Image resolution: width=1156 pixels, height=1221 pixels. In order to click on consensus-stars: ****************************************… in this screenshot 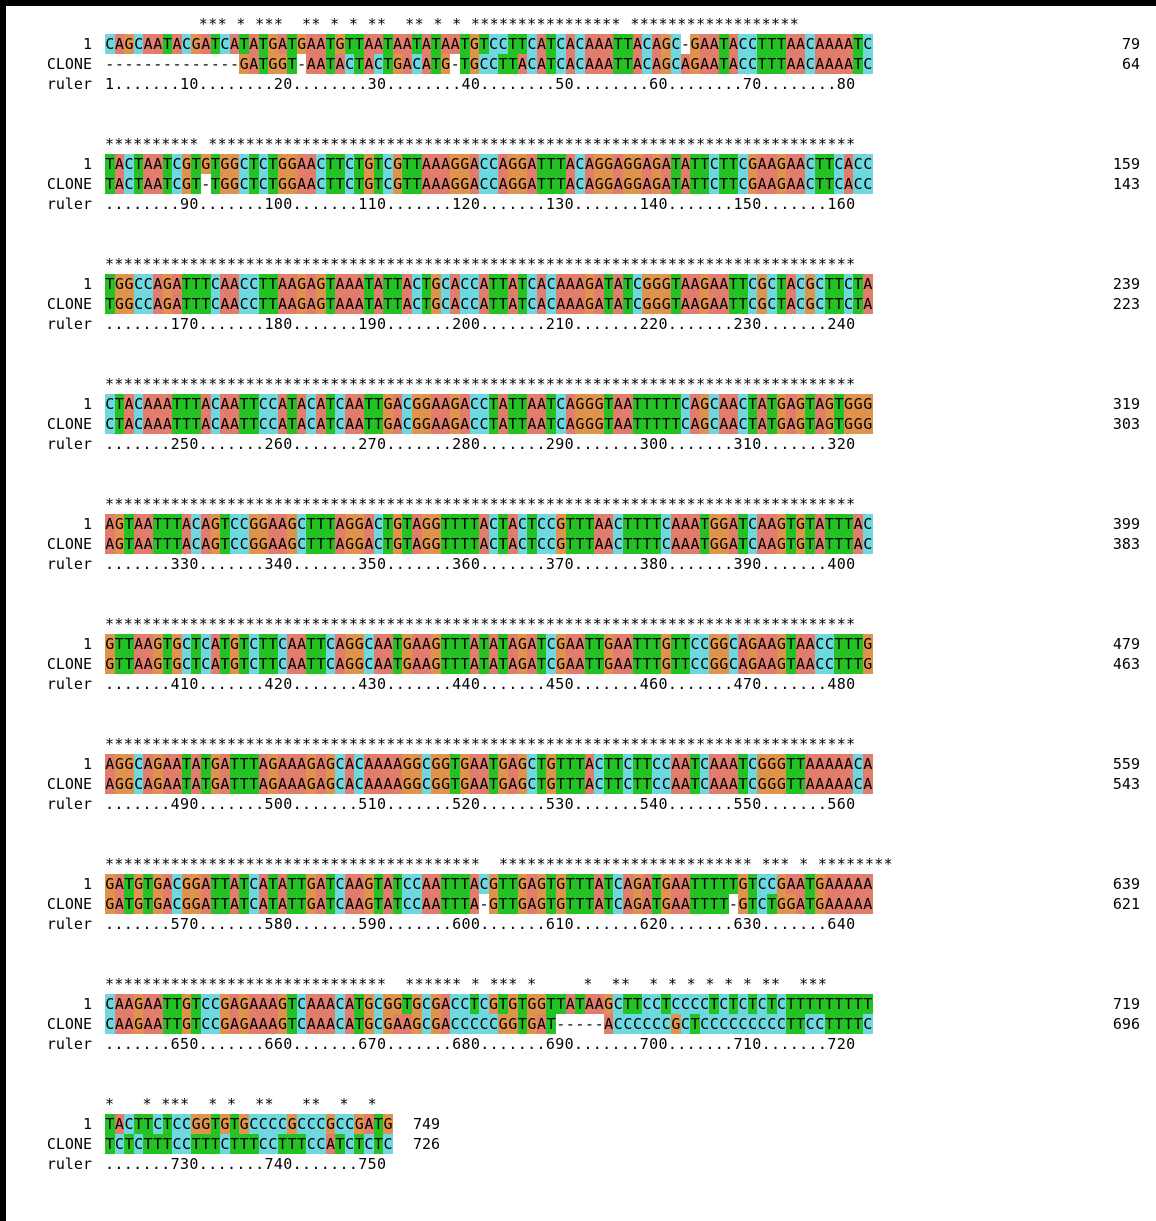, I will do `click(480, 384)`.